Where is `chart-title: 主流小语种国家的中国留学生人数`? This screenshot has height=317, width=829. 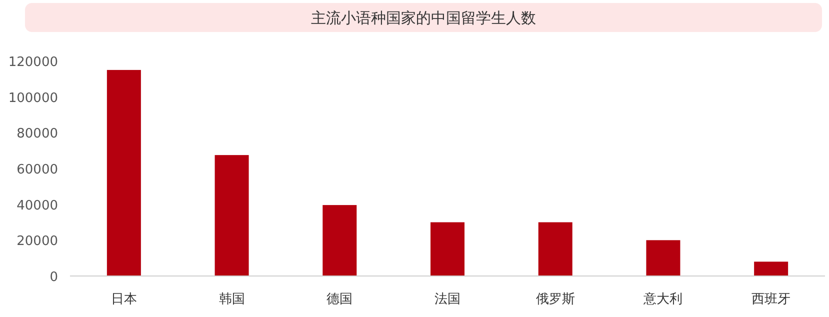 chart-title: 主流小语种国家的中国留学生人数 is located at coordinates (423, 18).